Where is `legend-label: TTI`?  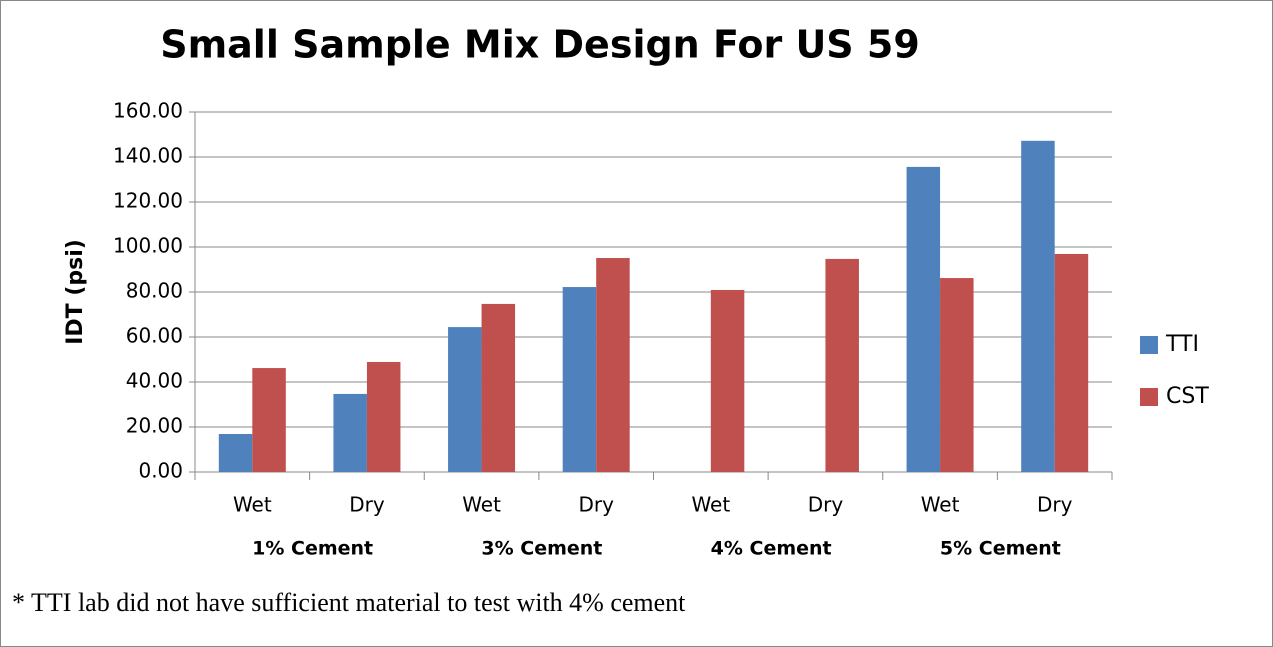 legend-label: TTI is located at coordinates (1182, 344).